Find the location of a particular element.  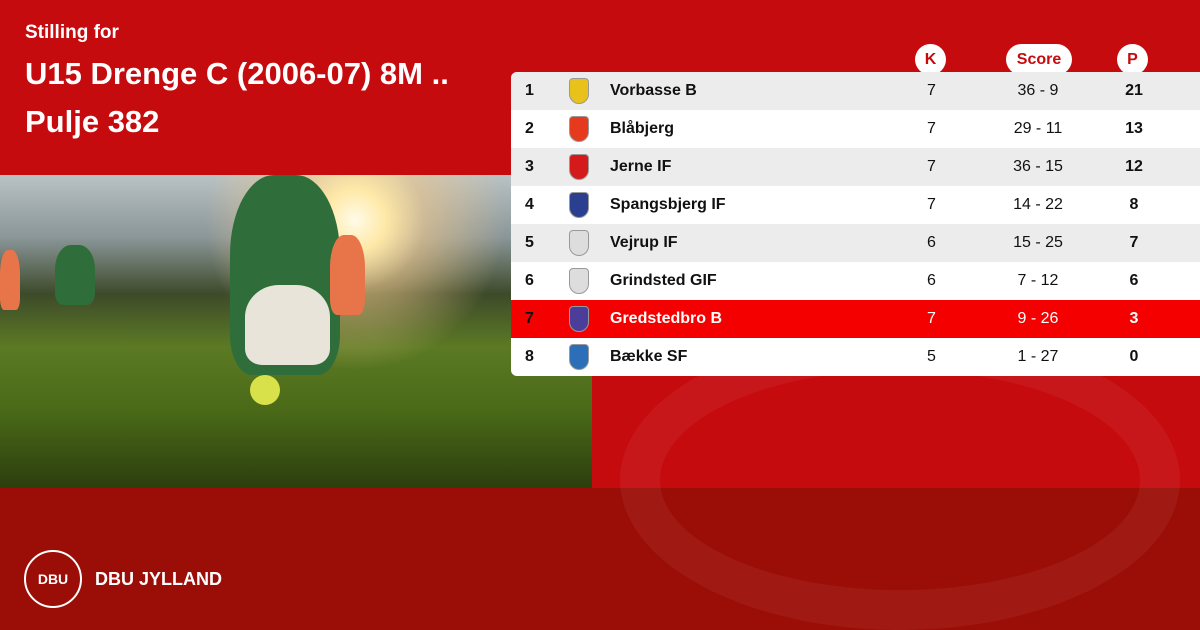

team-name: Spangsbjerg IF is located at coordinates (668, 204).